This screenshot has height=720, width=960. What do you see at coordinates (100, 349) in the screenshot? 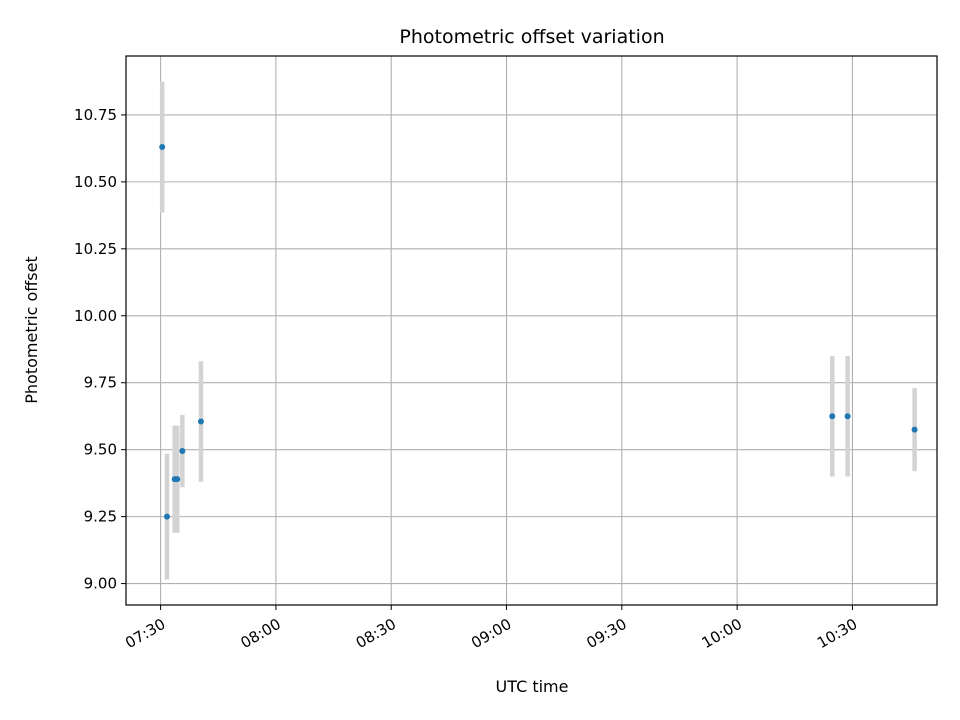
I see `y-axis-ticks: 9.00 9.25 9.50 9.75 10.00 10.25 10.50 10.75` at bounding box center [100, 349].